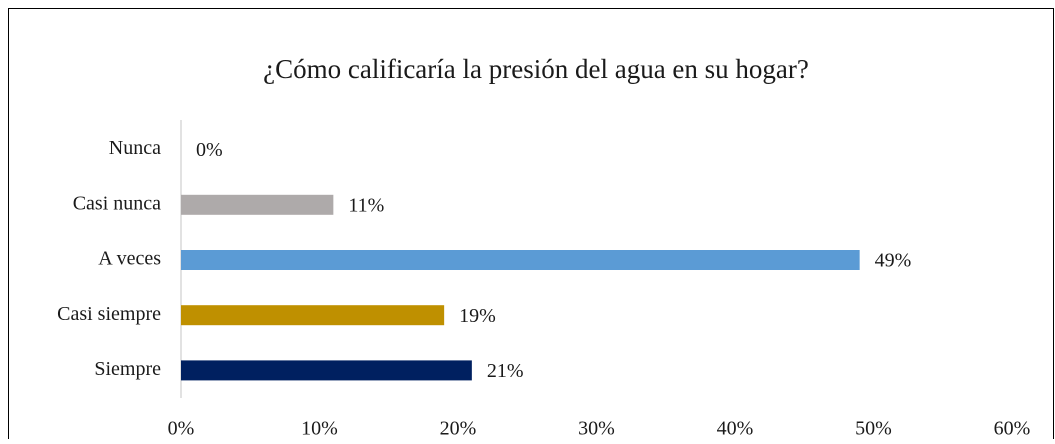 The height and width of the screenshot is (444, 1055). I want to click on value-label: 19%, so click(477, 316).